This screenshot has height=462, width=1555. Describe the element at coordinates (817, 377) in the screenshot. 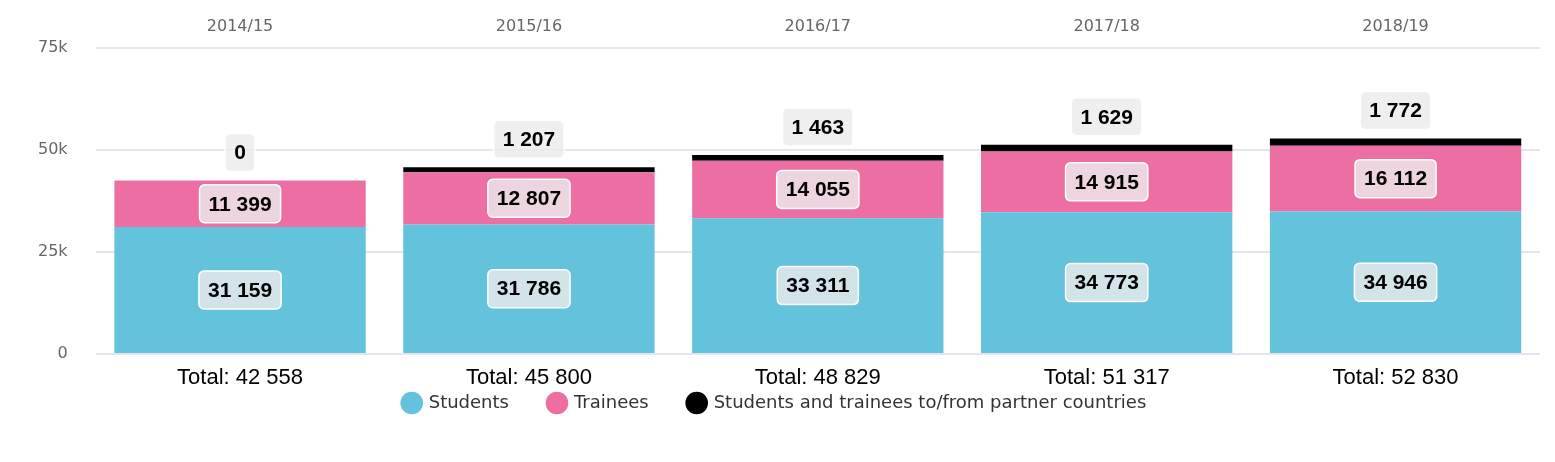

I see `total-label: Total: 48 829` at that location.